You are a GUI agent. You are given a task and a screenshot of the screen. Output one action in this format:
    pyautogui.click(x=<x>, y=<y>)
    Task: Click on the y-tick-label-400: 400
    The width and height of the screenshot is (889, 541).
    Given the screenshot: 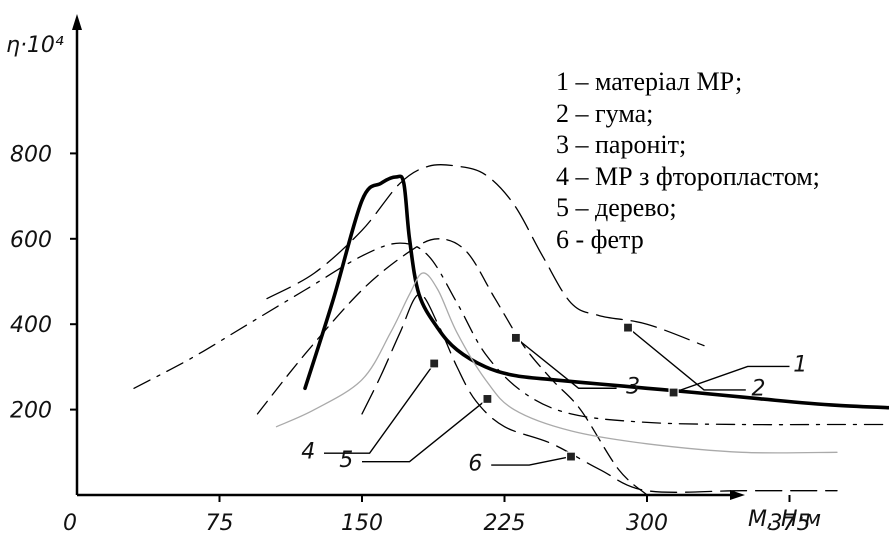 What is the action you would take?
    pyautogui.click(x=31, y=325)
    